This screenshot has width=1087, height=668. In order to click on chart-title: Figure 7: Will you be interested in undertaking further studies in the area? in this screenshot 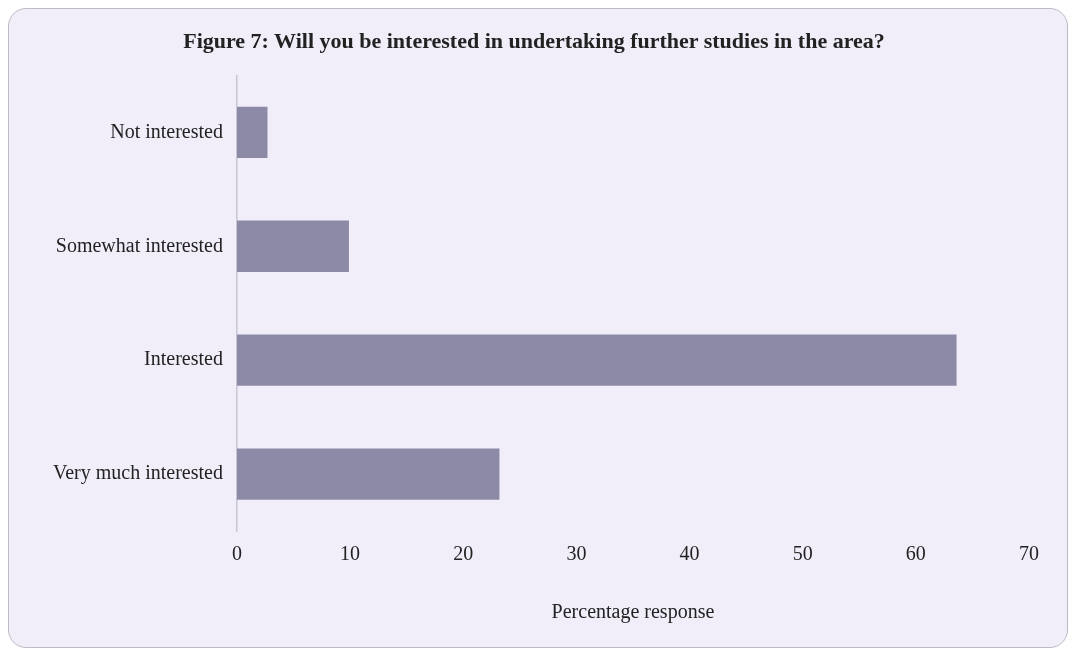, I will do `click(534, 40)`.